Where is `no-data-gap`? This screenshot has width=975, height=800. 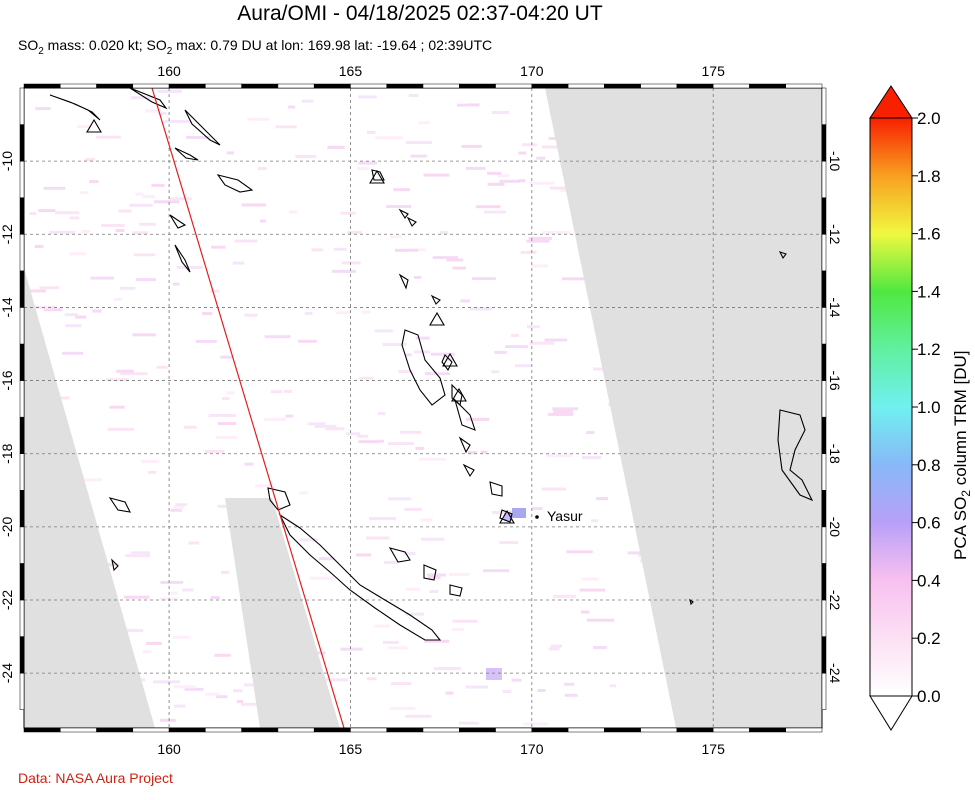 no-data-gap is located at coordinates (282, 613).